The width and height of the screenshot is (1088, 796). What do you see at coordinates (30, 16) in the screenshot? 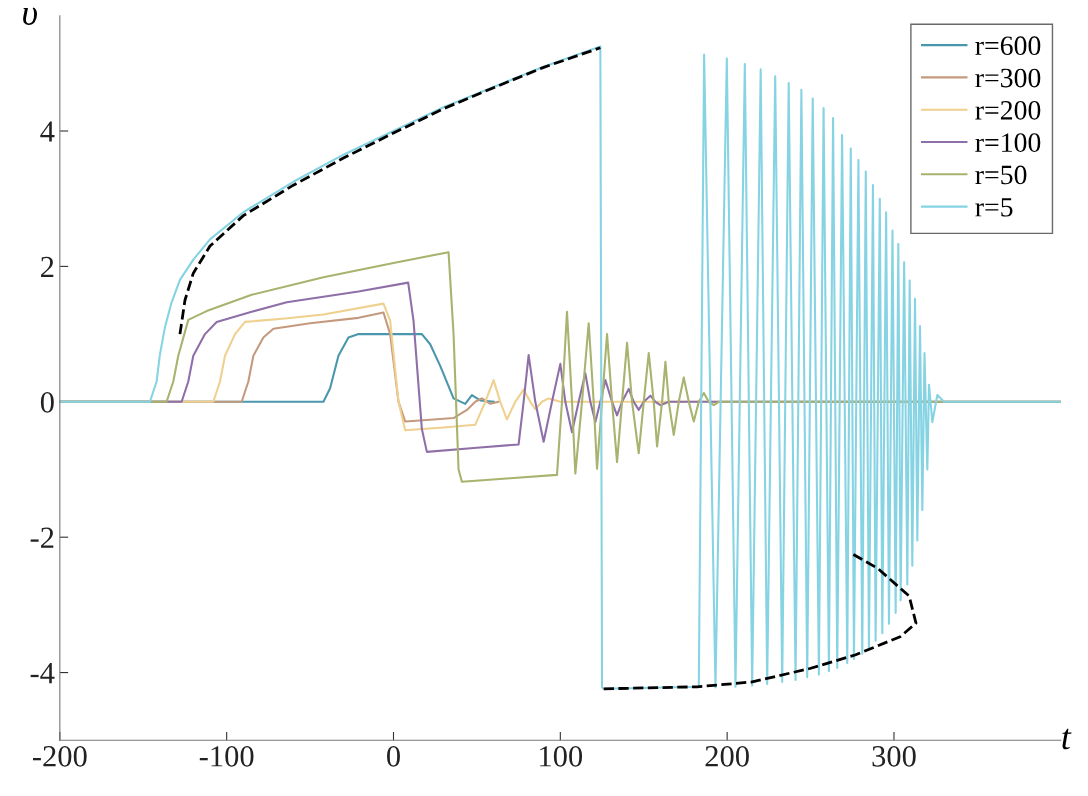
I see `y-axis-title: υ` at bounding box center [30, 16].